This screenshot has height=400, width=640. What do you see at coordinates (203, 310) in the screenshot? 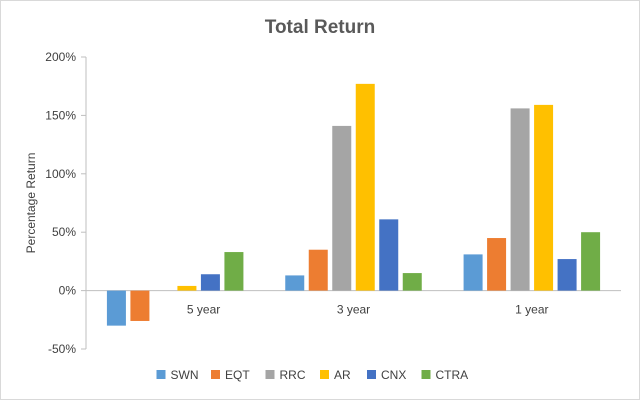
I see `category-label: 5 year` at bounding box center [203, 310].